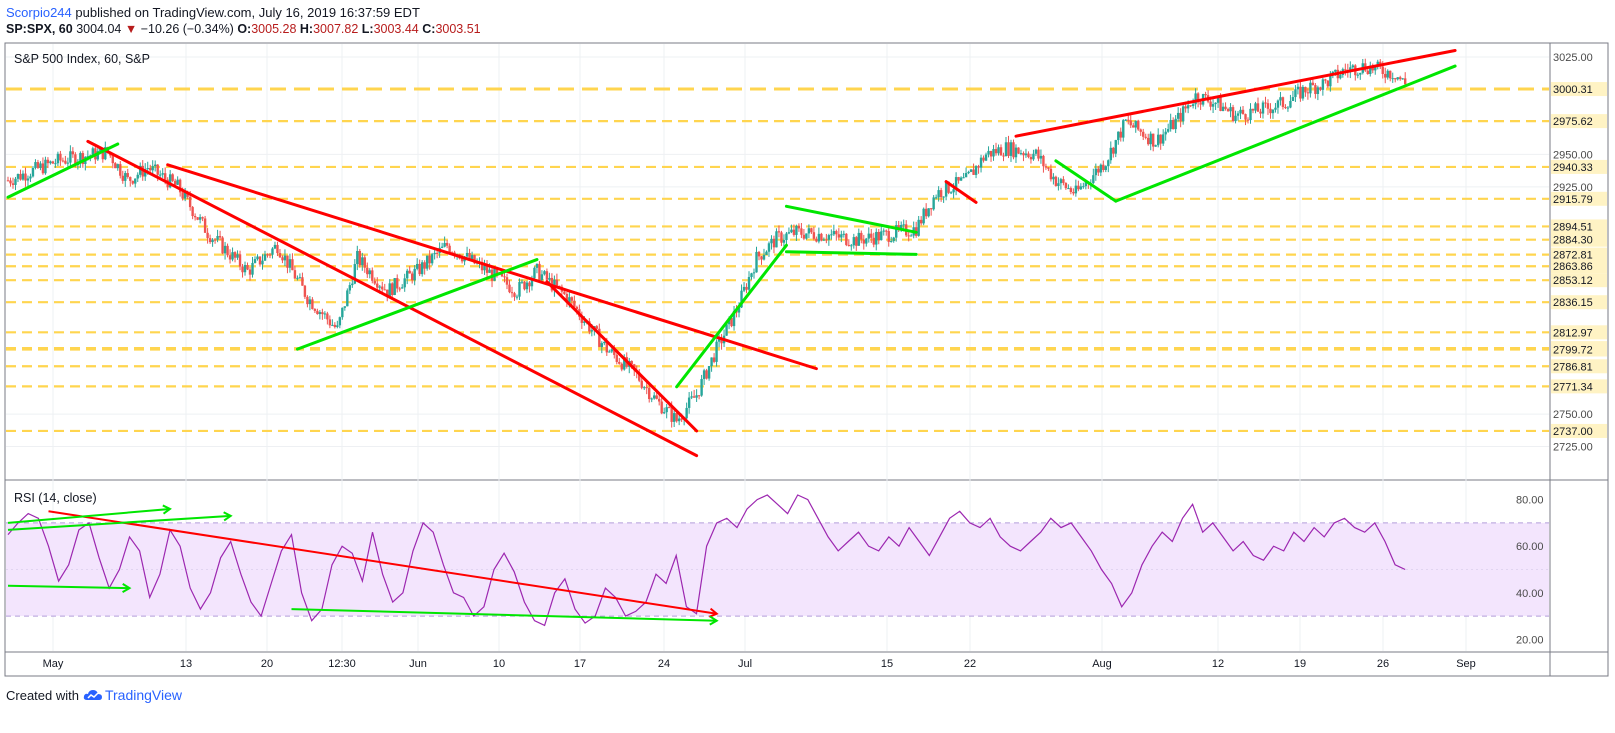 The image size is (1615, 733). Describe the element at coordinates (39, 12) in the screenshot. I see `author-link: Scorpio244` at that location.